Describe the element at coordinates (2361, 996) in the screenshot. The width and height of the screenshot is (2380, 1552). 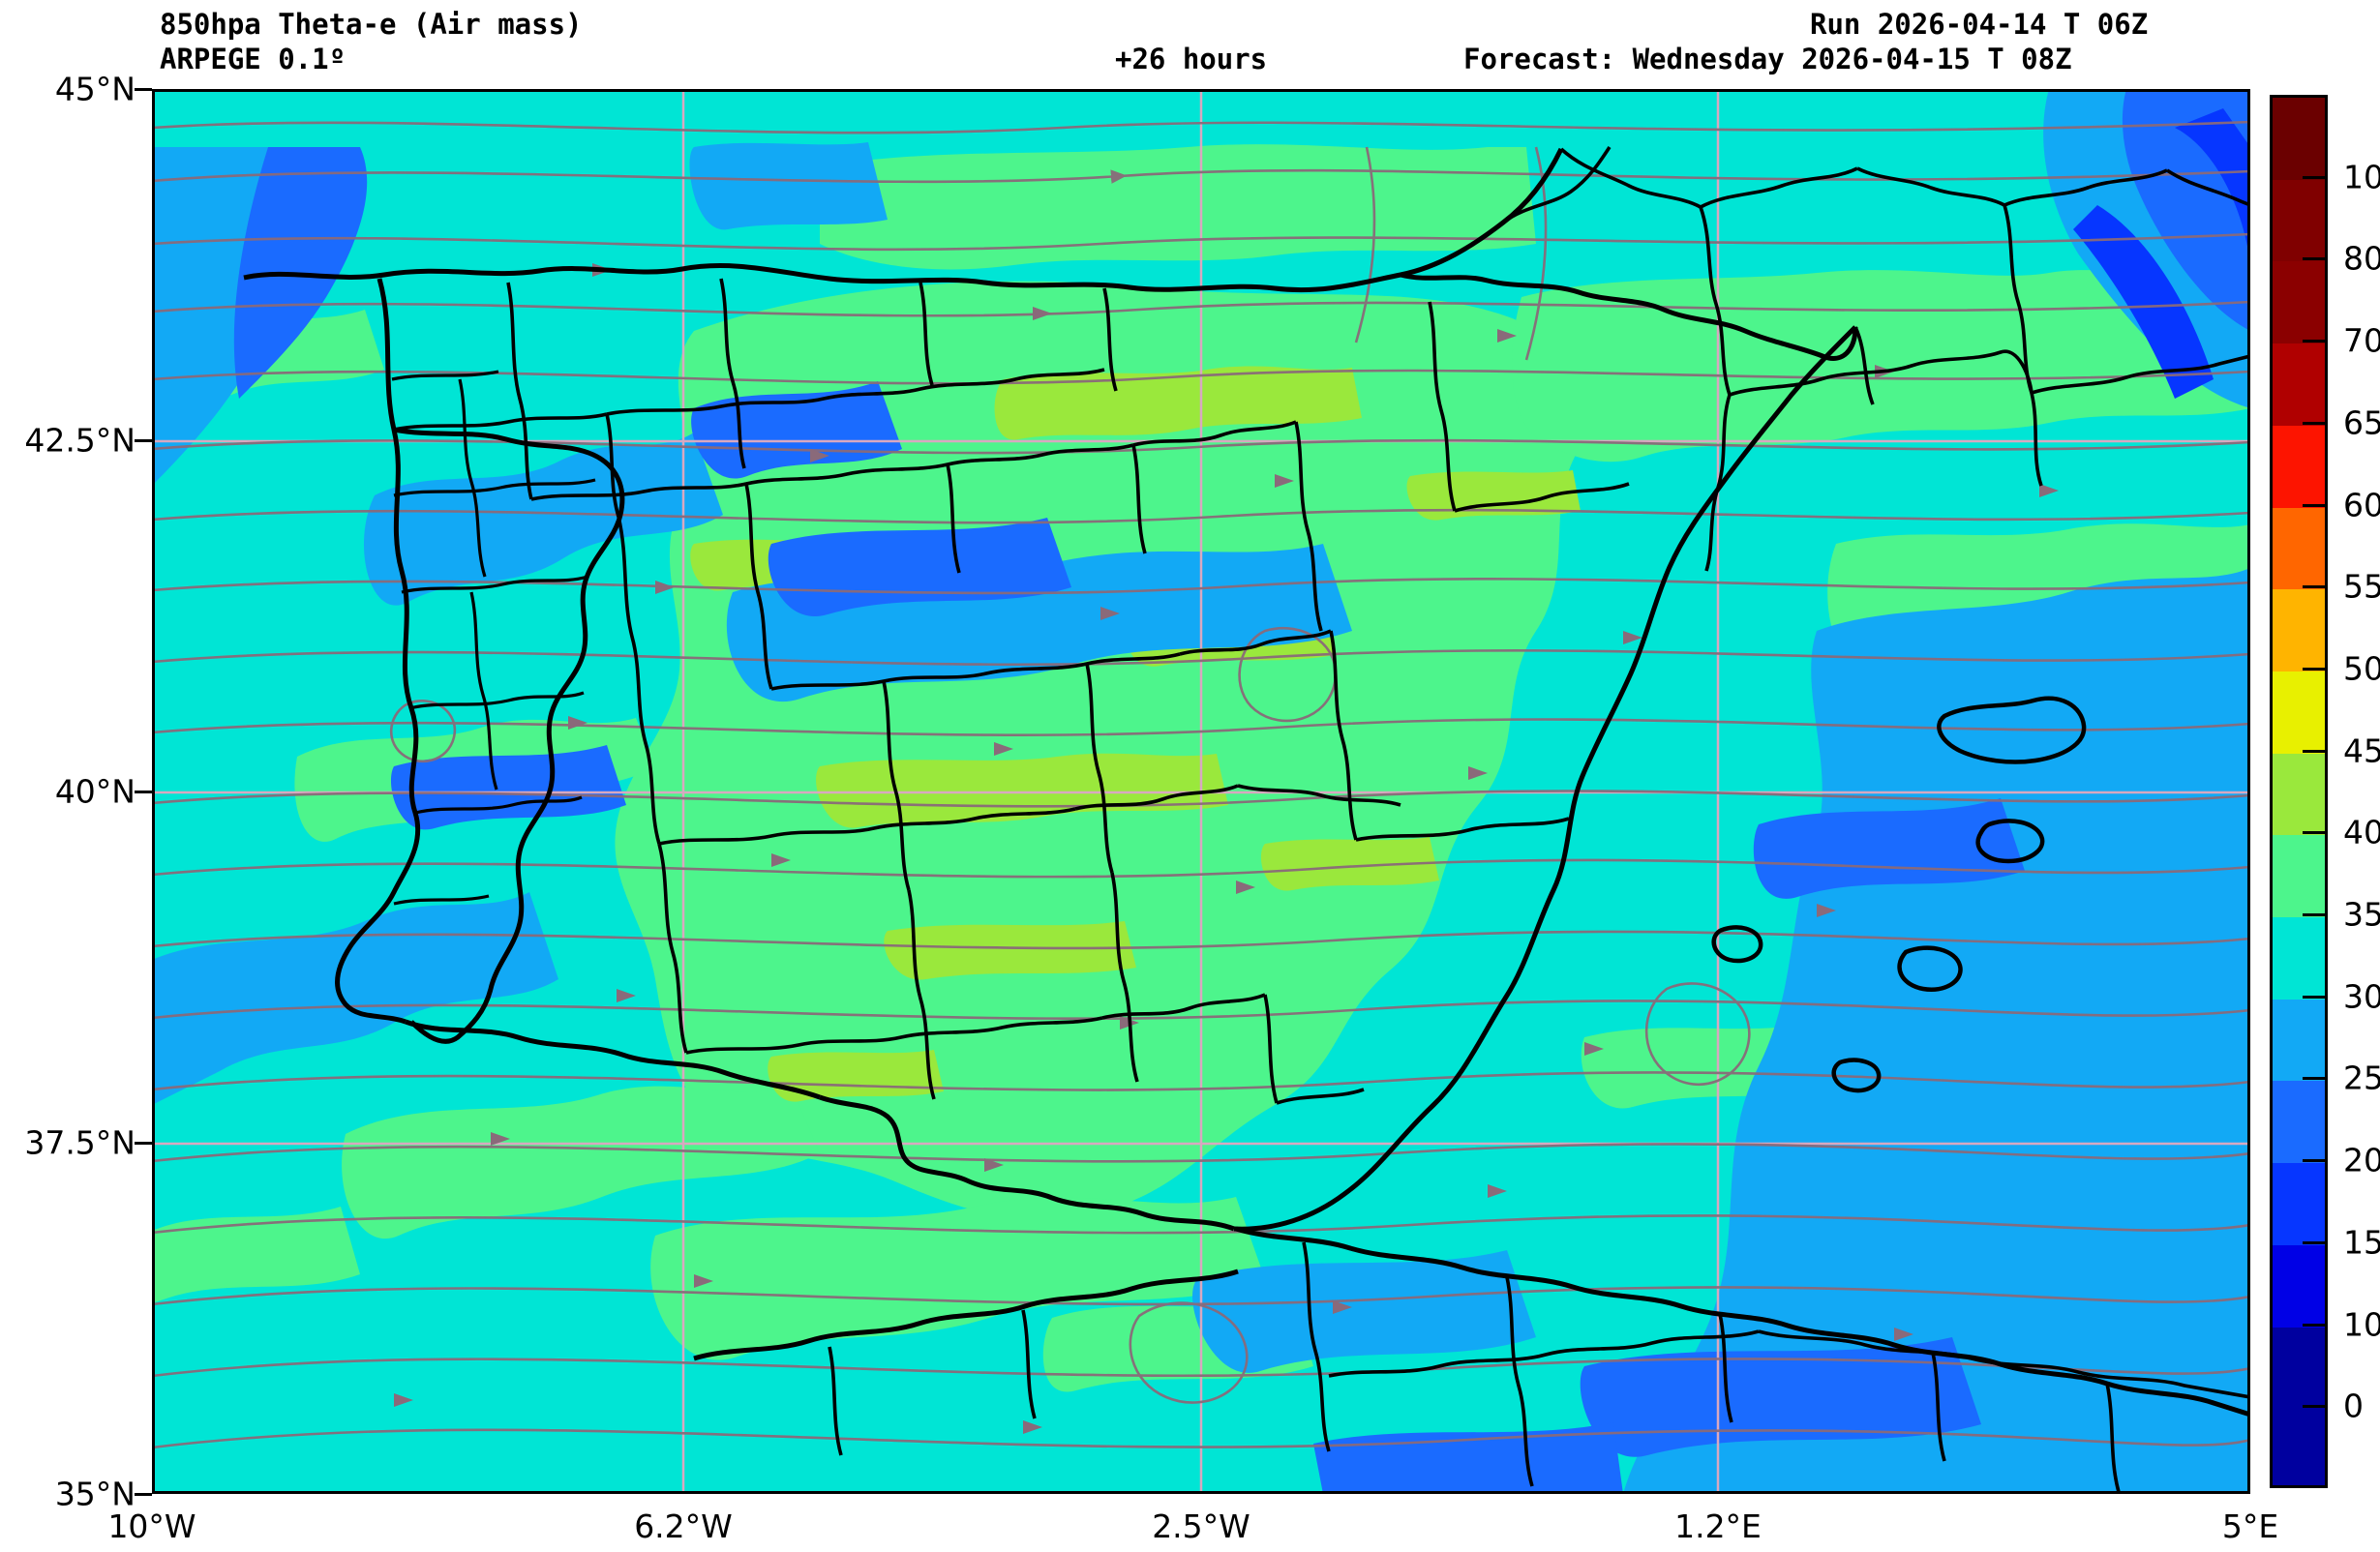
I see `colorbar-tick-label: 30` at that location.